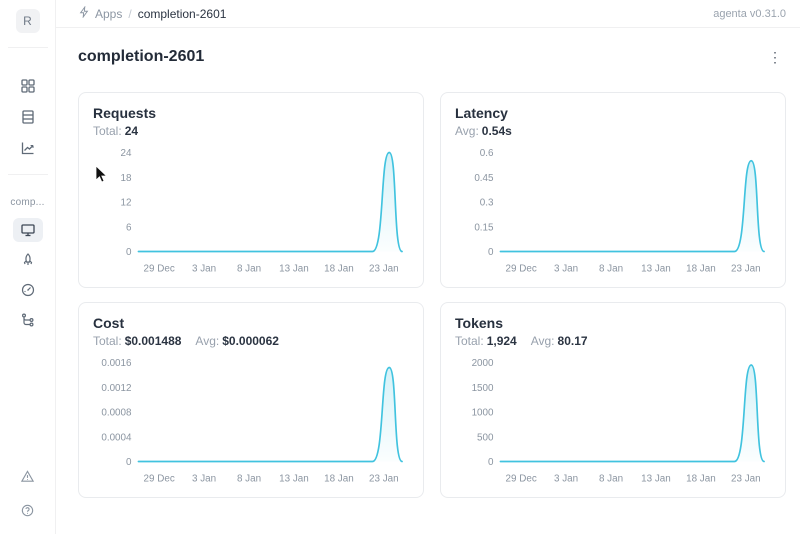 This screenshot has height=534, width=800. What do you see at coordinates (116, 437) in the screenshot?
I see `y-axis-tick: 0.0004` at bounding box center [116, 437].